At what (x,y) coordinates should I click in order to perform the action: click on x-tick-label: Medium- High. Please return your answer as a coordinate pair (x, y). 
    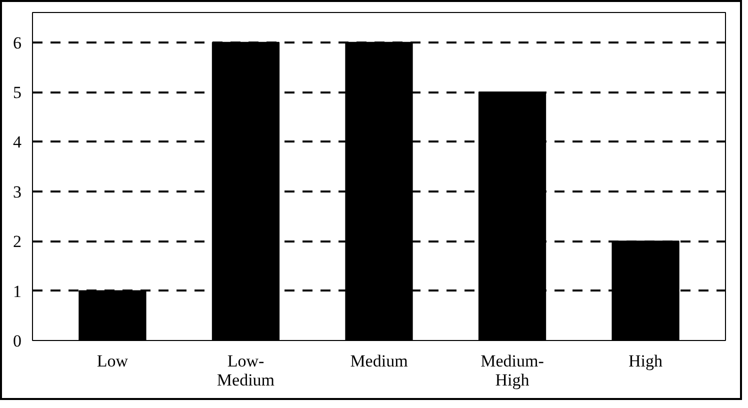
    Looking at the image, I should click on (512, 371).